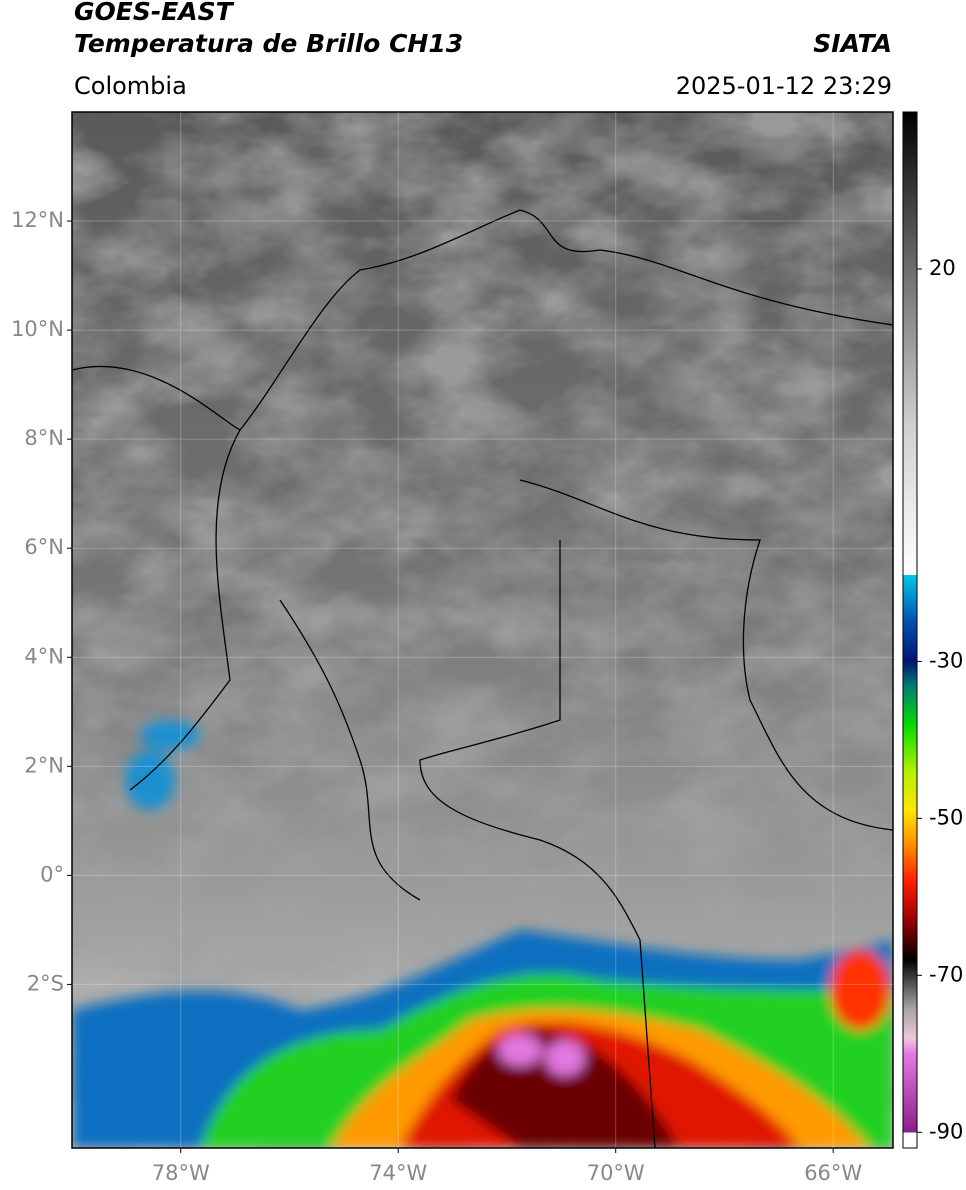 This screenshot has height=1190, width=966. What do you see at coordinates (44, 547) in the screenshot?
I see `y-tick-label: 6°N` at bounding box center [44, 547].